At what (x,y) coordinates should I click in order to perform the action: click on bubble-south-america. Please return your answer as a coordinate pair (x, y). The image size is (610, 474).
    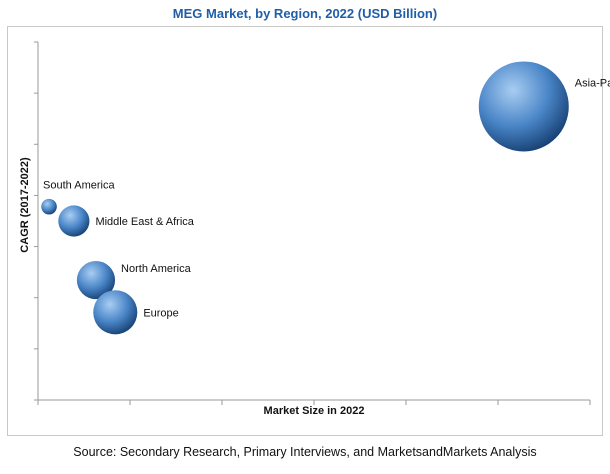
    Looking at the image, I should click on (49, 206).